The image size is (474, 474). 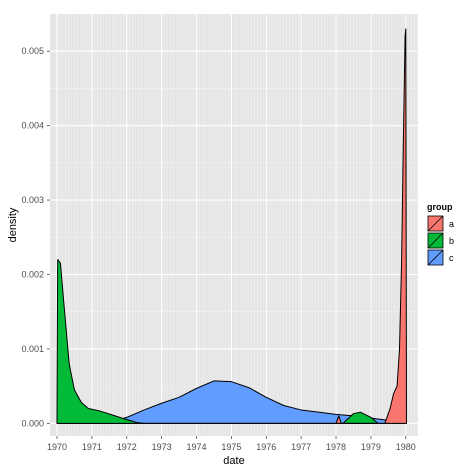 I want to click on y-tick-label: 0.001, so click(x=32, y=349).